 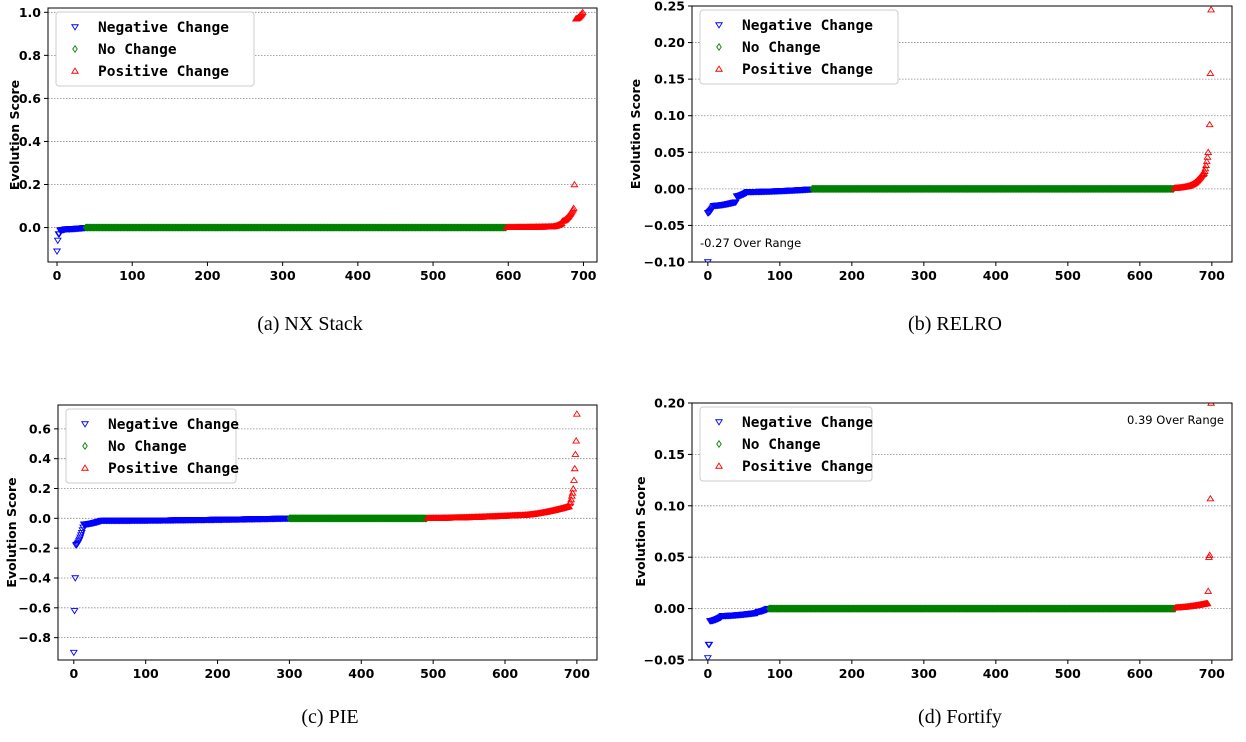 What do you see at coordinates (669, 7) in the screenshot?
I see `y-tick-label: 0.25` at bounding box center [669, 7].